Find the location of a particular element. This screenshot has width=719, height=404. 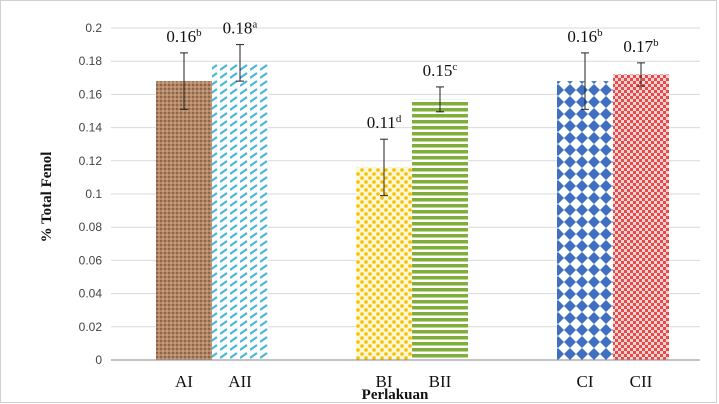

data-label-bi: 0.11d is located at coordinates (384, 122).